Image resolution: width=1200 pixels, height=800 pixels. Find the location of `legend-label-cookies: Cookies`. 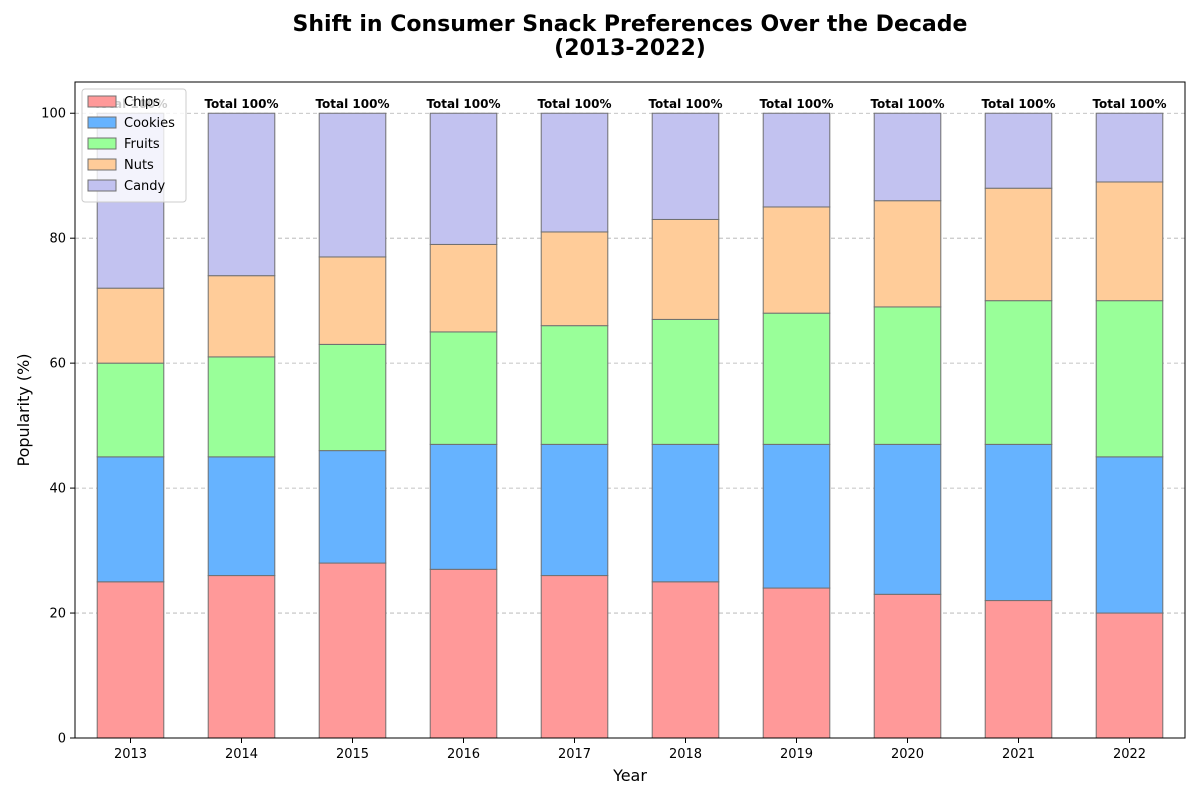

legend-label-cookies: Cookies is located at coordinates (149, 123).